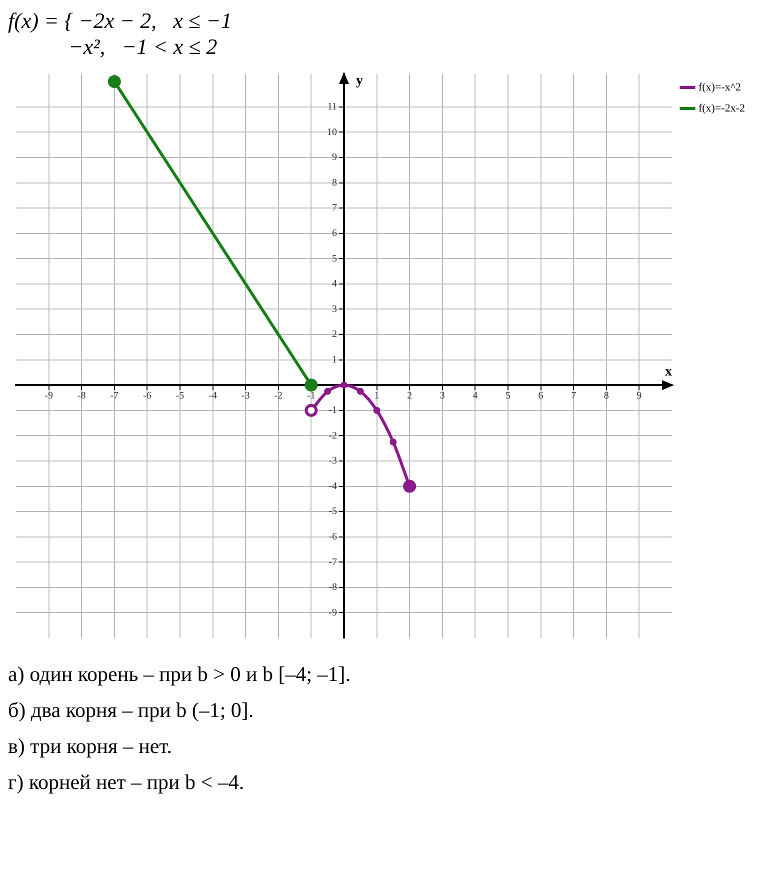 This screenshot has width=767, height=883. I want to click on legend-label: f(x)=-2x-2, so click(722, 108).